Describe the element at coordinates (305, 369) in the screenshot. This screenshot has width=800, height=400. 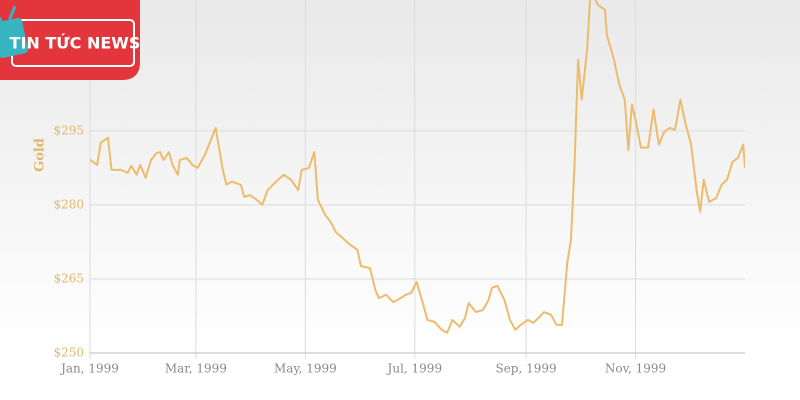
I see `x-tick-label: May, 1999` at that location.